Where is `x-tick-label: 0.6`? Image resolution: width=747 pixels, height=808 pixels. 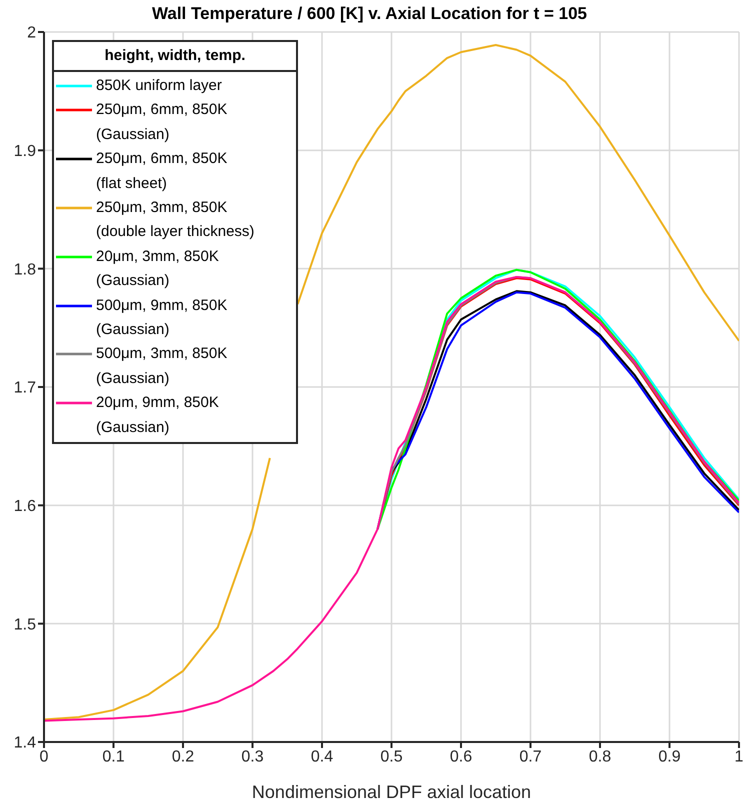 x-tick-label: 0.6 is located at coordinates (461, 757).